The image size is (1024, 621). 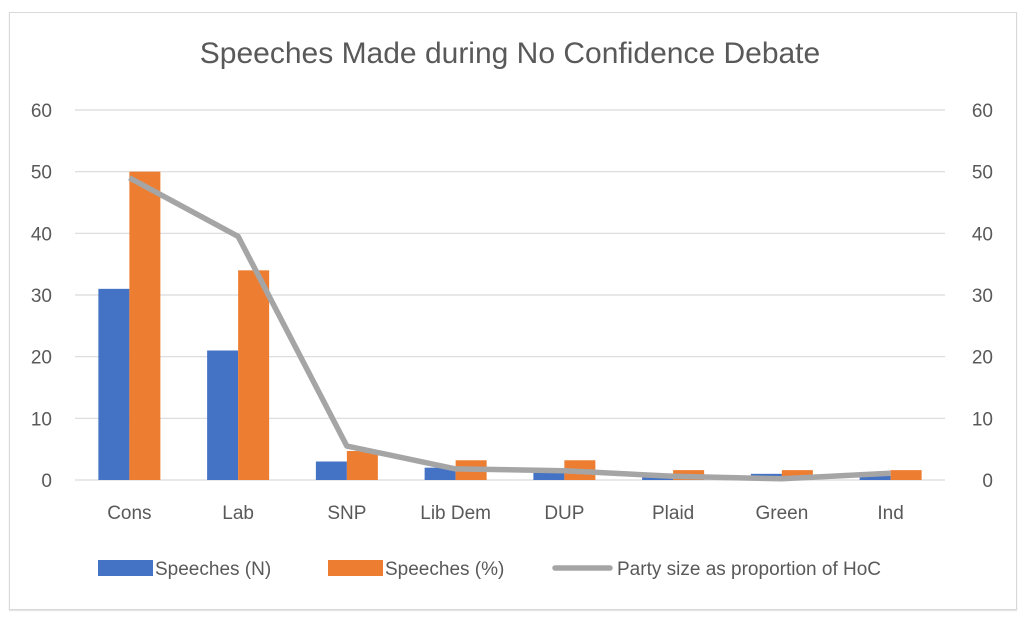 I want to click on y-axis-right: 0 10 20 30 40 50 60, so click(x=982, y=296).